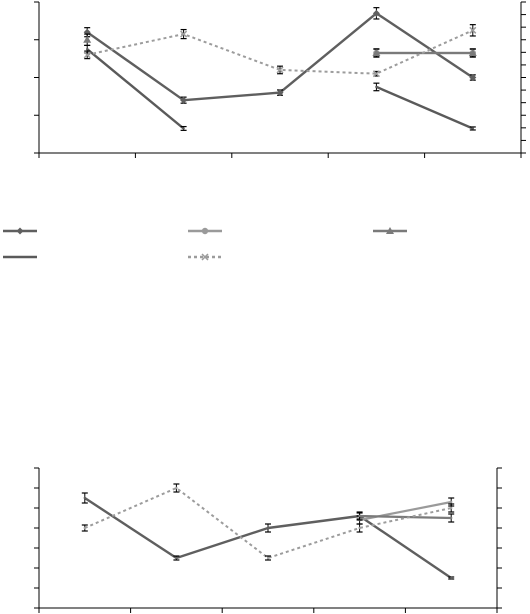 This screenshot has height=614, width=530. I want to click on legend-entry-s5, so click(205, 257).